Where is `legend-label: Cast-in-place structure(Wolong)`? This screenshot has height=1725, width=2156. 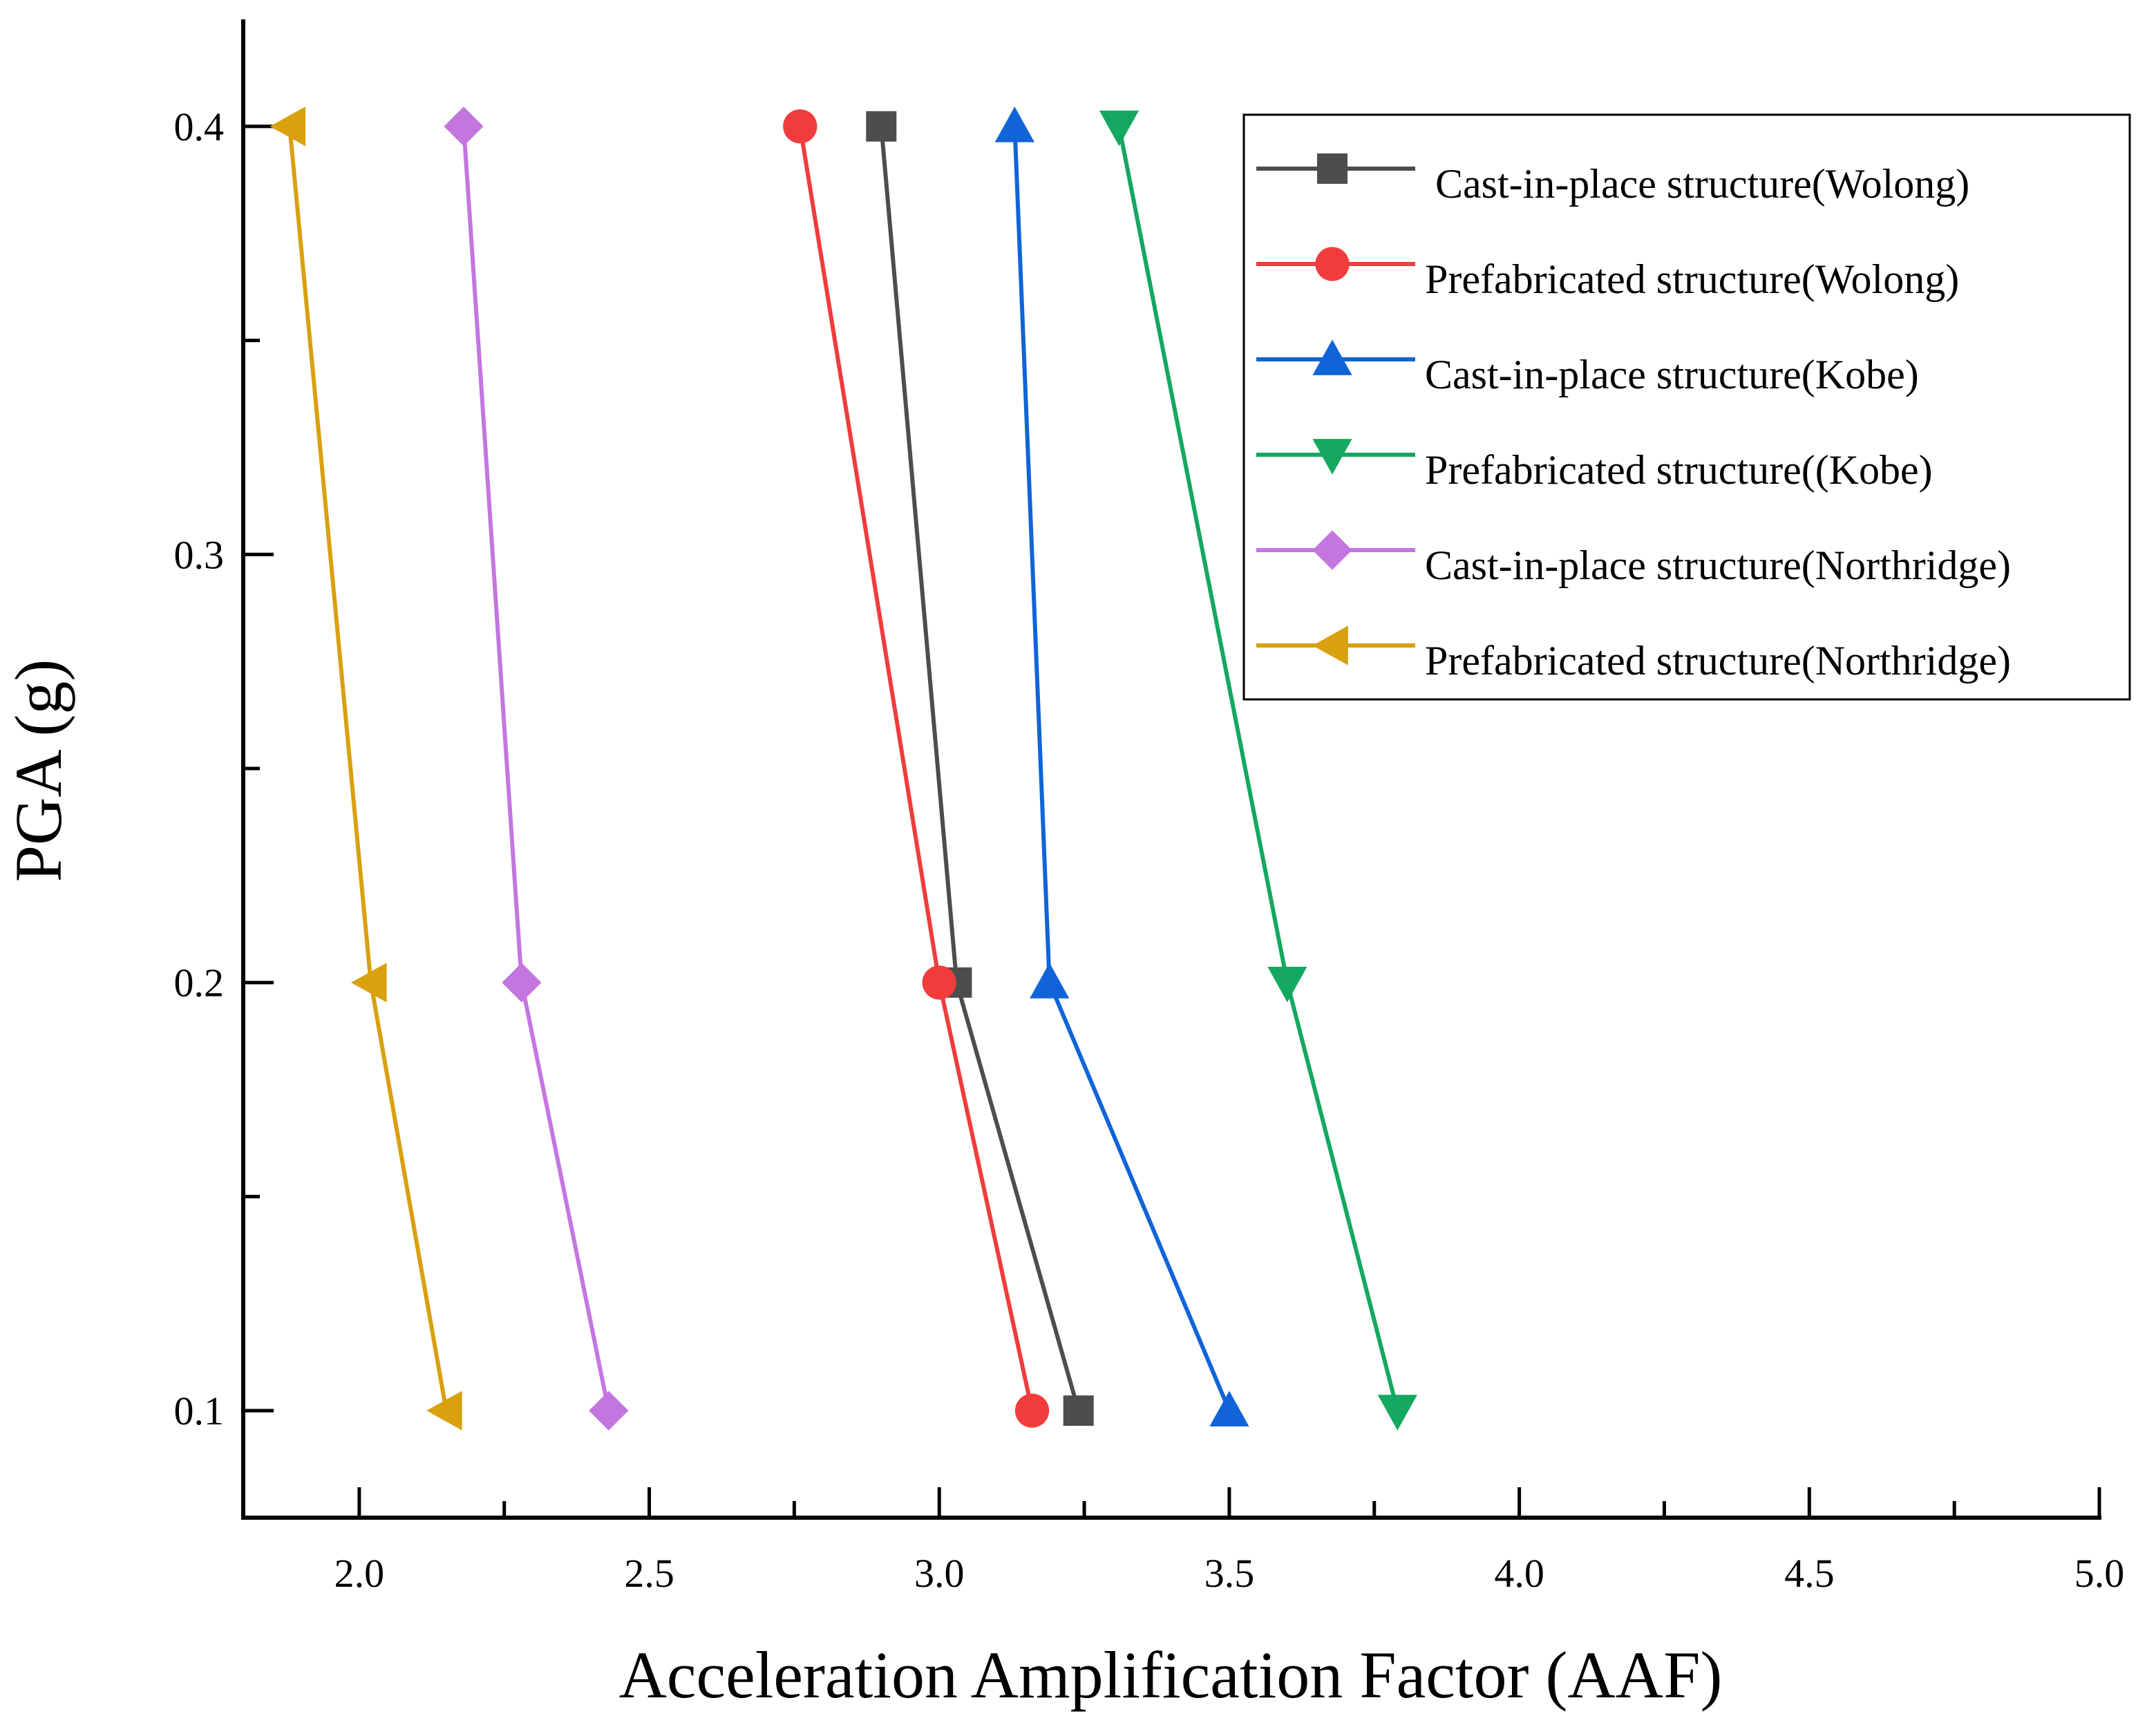 legend-label: Cast-in-place structure(Wolong) is located at coordinates (1697, 184).